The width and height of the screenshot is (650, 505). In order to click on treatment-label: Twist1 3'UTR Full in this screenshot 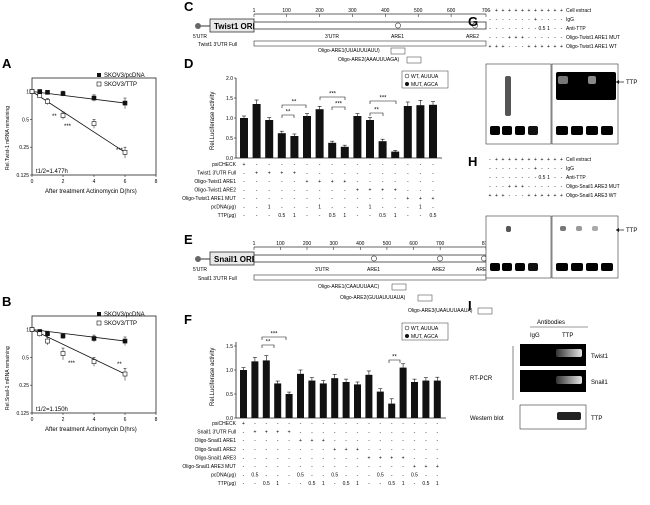, I will do `click(216, 174)`.